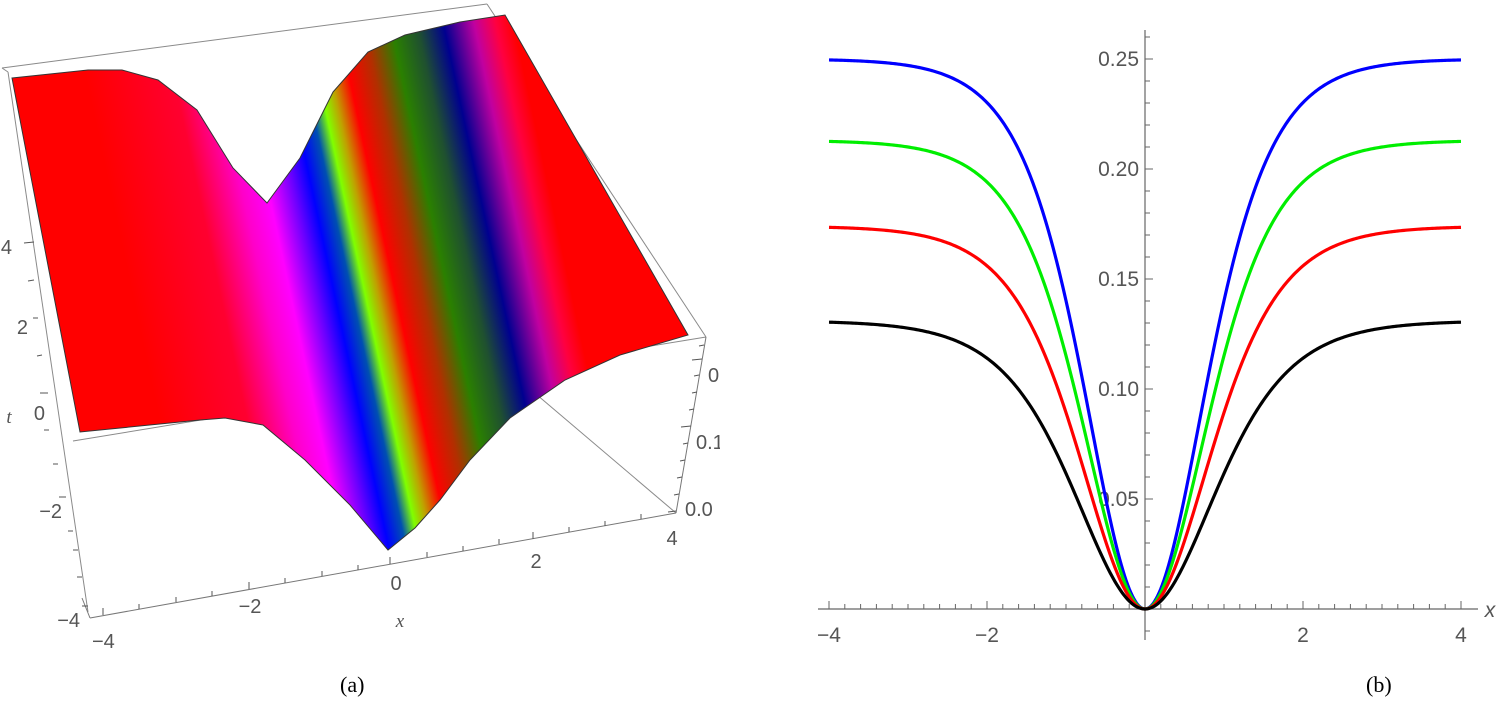 Image resolution: width=1500 pixels, height=712 pixels. Describe the element at coordinates (55, 424) in the screenshot. I see `t-axis-ticks` at that location.